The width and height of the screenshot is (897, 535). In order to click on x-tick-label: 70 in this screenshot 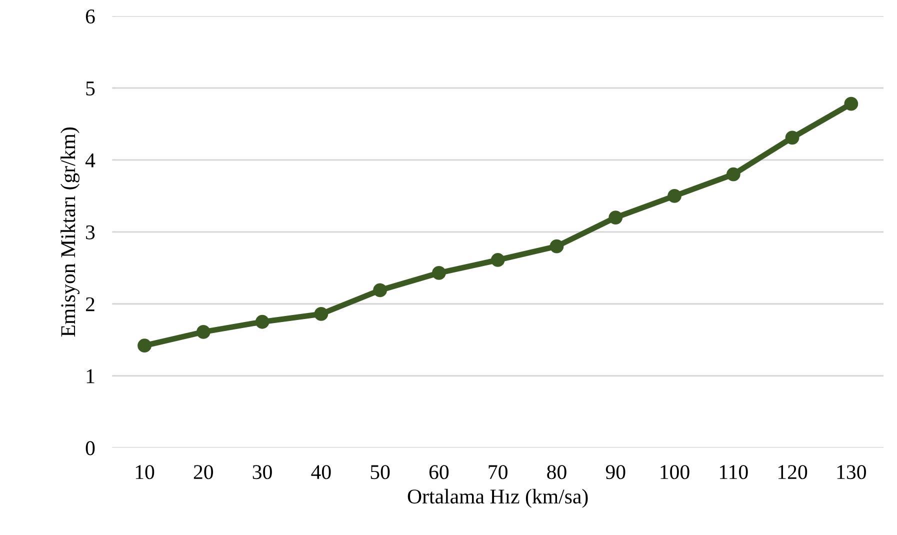, I will do `click(498, 472)`.